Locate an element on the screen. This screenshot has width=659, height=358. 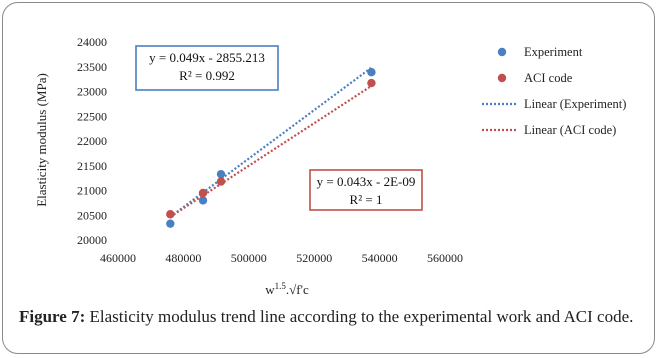
x-axis-label-exponent: 1.5 is located at coordinates (281, 286).